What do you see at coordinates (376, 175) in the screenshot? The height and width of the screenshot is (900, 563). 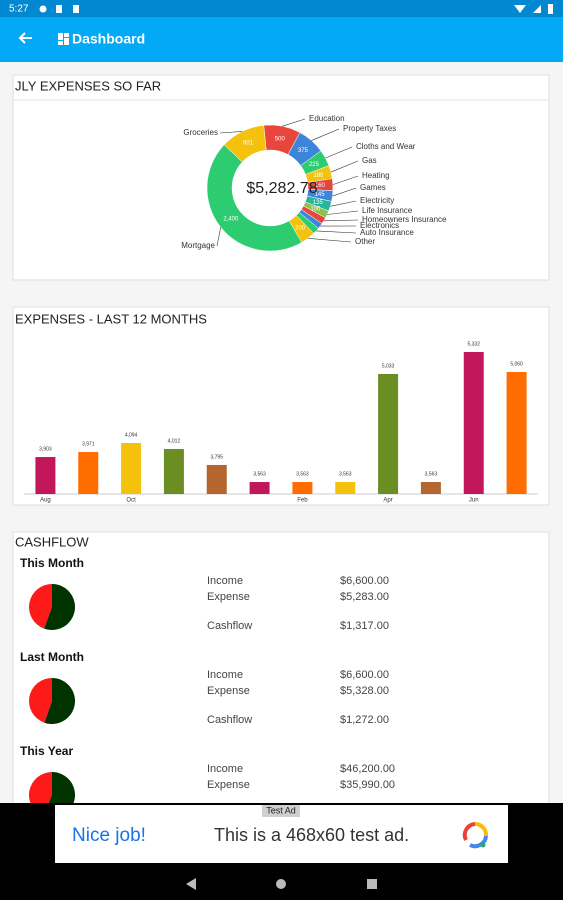 I see `slice-label: Heating` at bounding box center [376, 175].